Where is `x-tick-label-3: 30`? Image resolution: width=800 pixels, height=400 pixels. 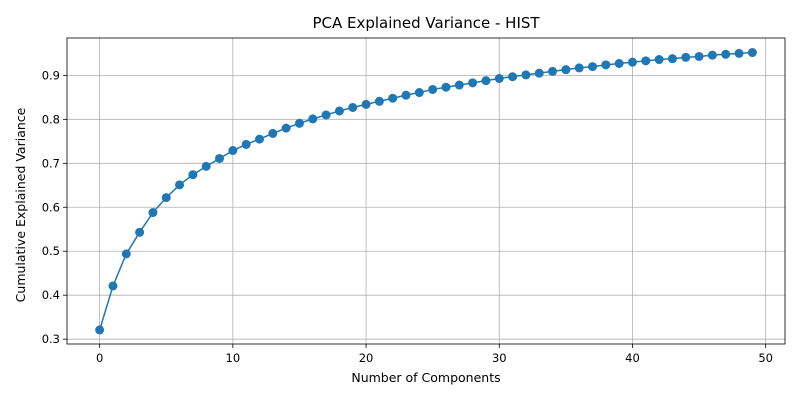 x-tick-label-3: 30 is located at coordinates (499, 358).